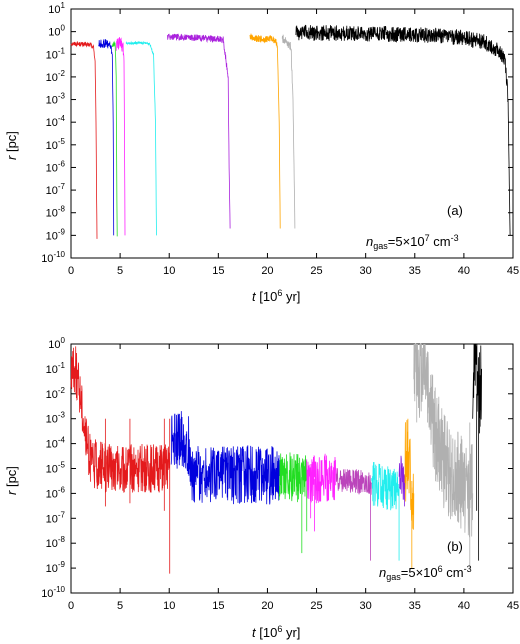 The height and width of the screenshot is (644, 520). Describe the element at coordinates (11, 480) in the screenshot. I see `y-axis-label-b: r [pc]` at that location.